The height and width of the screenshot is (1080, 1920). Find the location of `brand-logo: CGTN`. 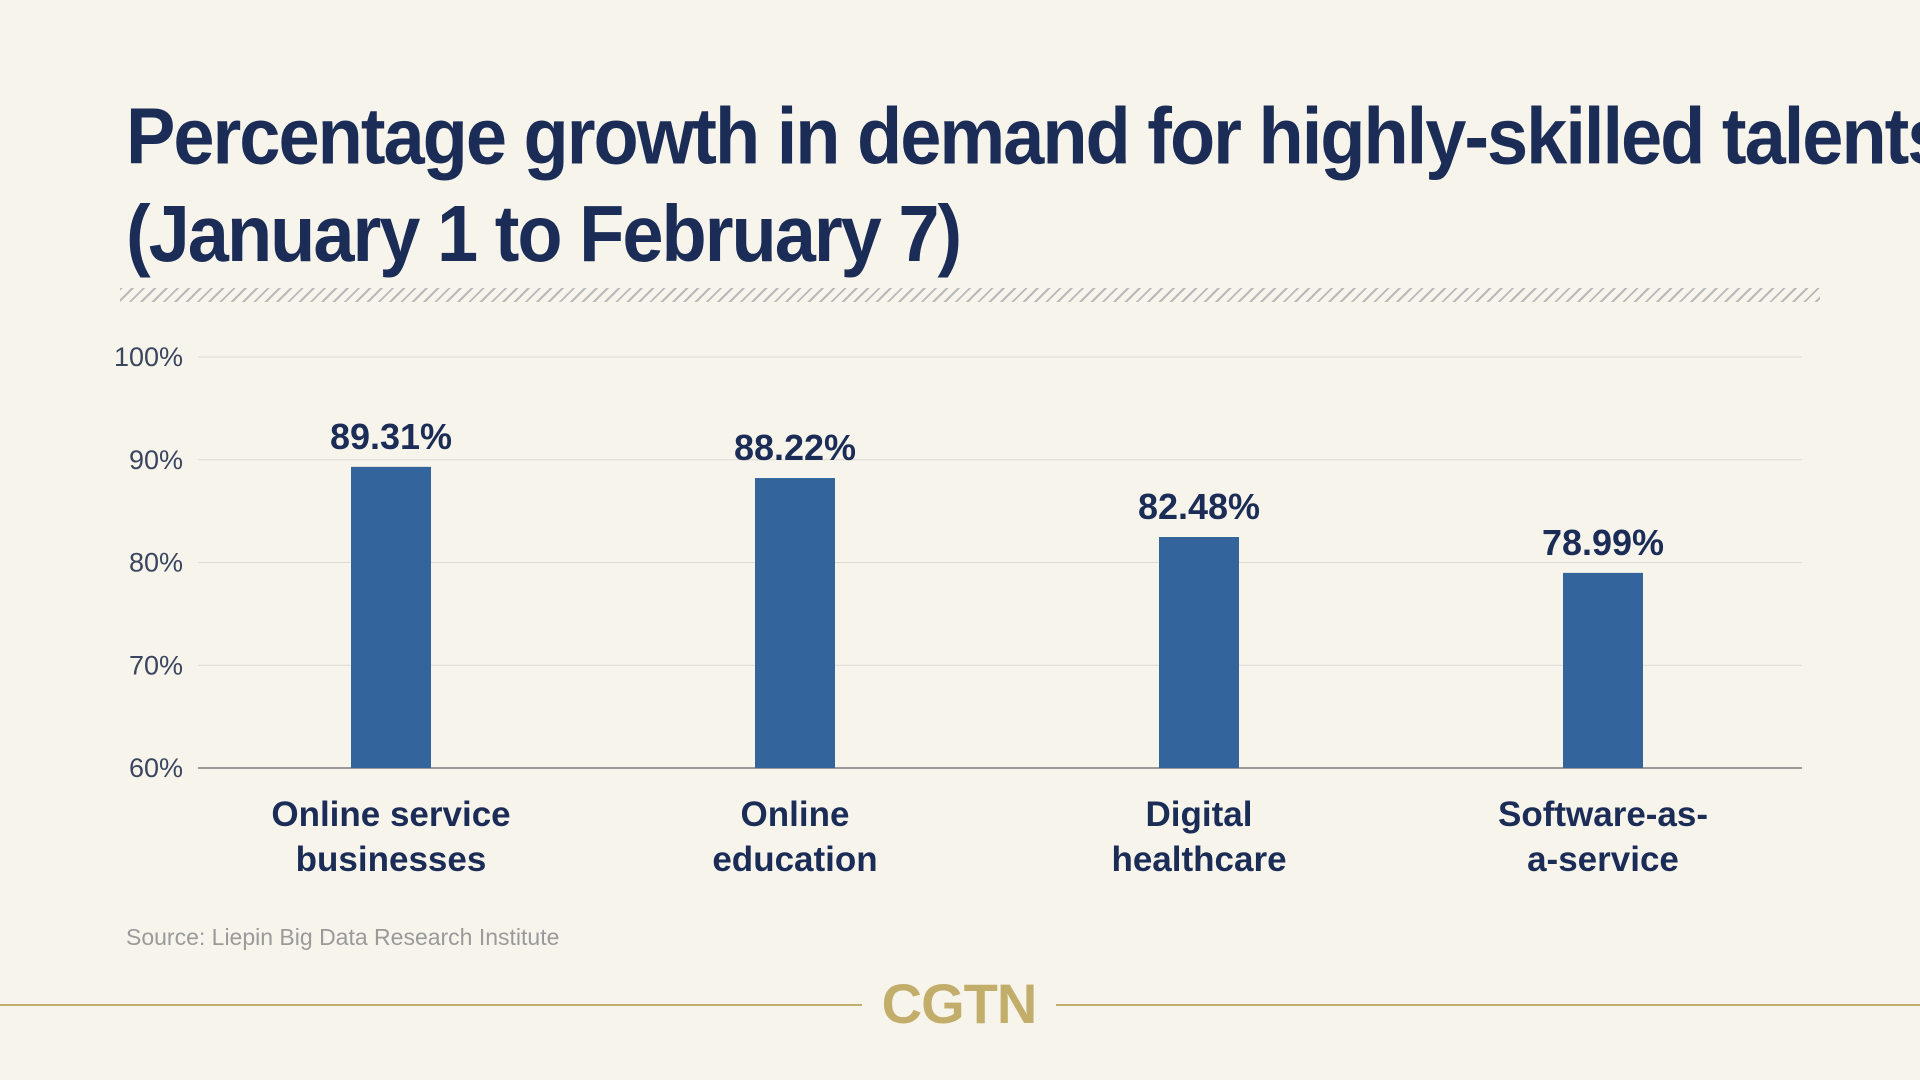

brand-logo: CGTN is located at coordinates (959, 1003).